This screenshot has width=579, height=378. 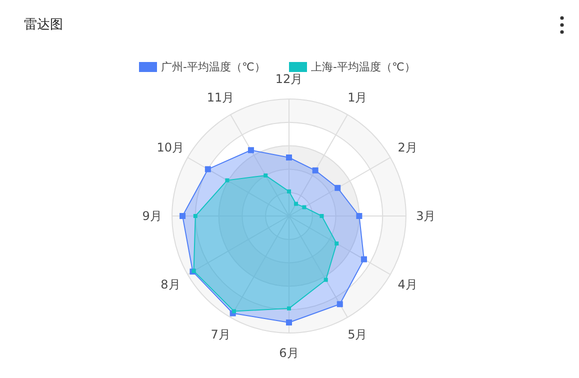 I want to click on spoke-label: 10月, so click(x=170, y=147).